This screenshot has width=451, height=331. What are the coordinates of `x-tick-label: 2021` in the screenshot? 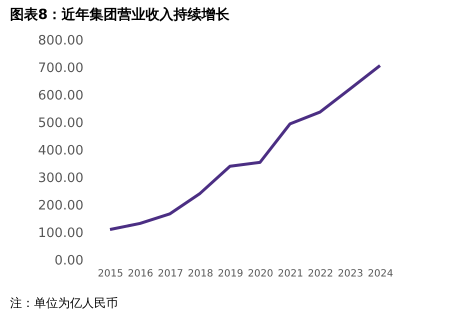 It's located at (291, 274).